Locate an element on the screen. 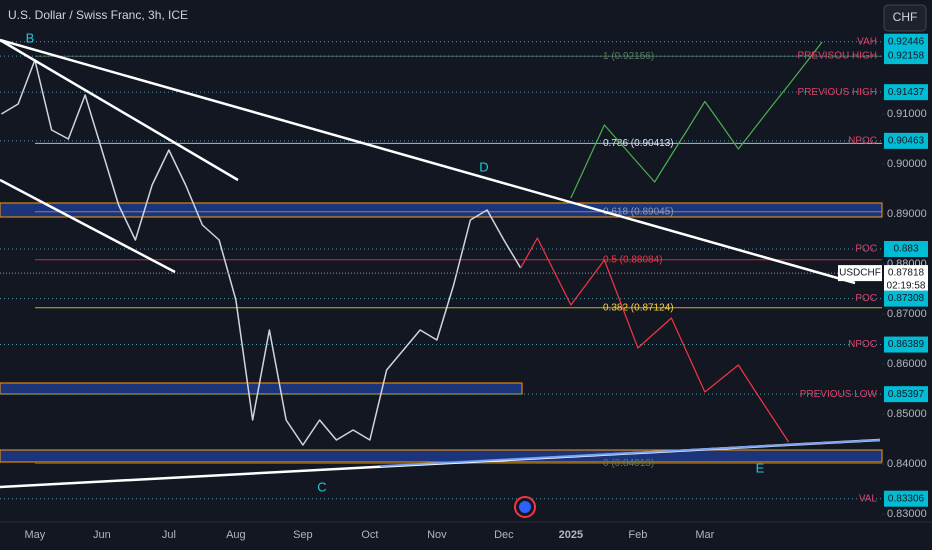 This screenshot has height=550, width=932. wave-label: B is located at coordinates (30, 37).